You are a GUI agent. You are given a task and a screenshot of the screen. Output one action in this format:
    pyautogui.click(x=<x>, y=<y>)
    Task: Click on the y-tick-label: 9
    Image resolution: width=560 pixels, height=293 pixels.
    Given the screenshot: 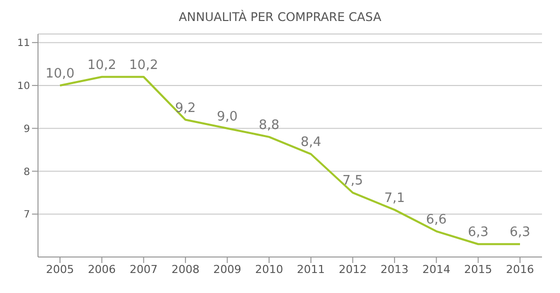 What is the action you would take?
    pyautogui.click(x=27, y=129)
    